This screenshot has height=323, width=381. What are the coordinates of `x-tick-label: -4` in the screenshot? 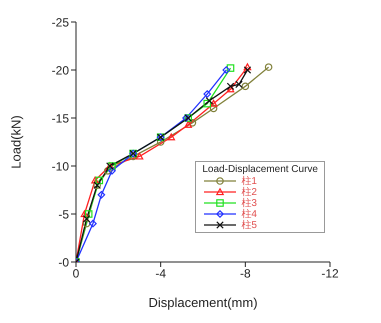 It's located at (160, 273).